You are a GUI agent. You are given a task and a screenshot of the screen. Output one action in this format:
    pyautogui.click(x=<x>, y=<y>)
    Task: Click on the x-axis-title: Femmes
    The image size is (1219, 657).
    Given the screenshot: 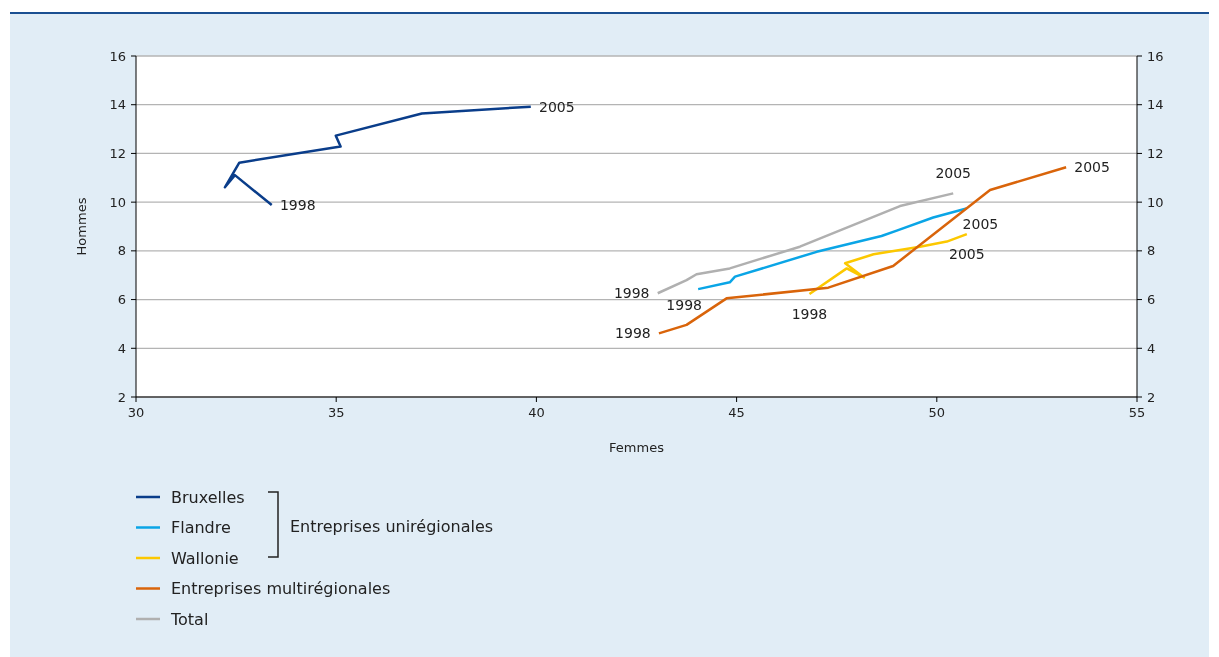 What is the action you would take?
    pyautogui.click(x=637, y=447)
    